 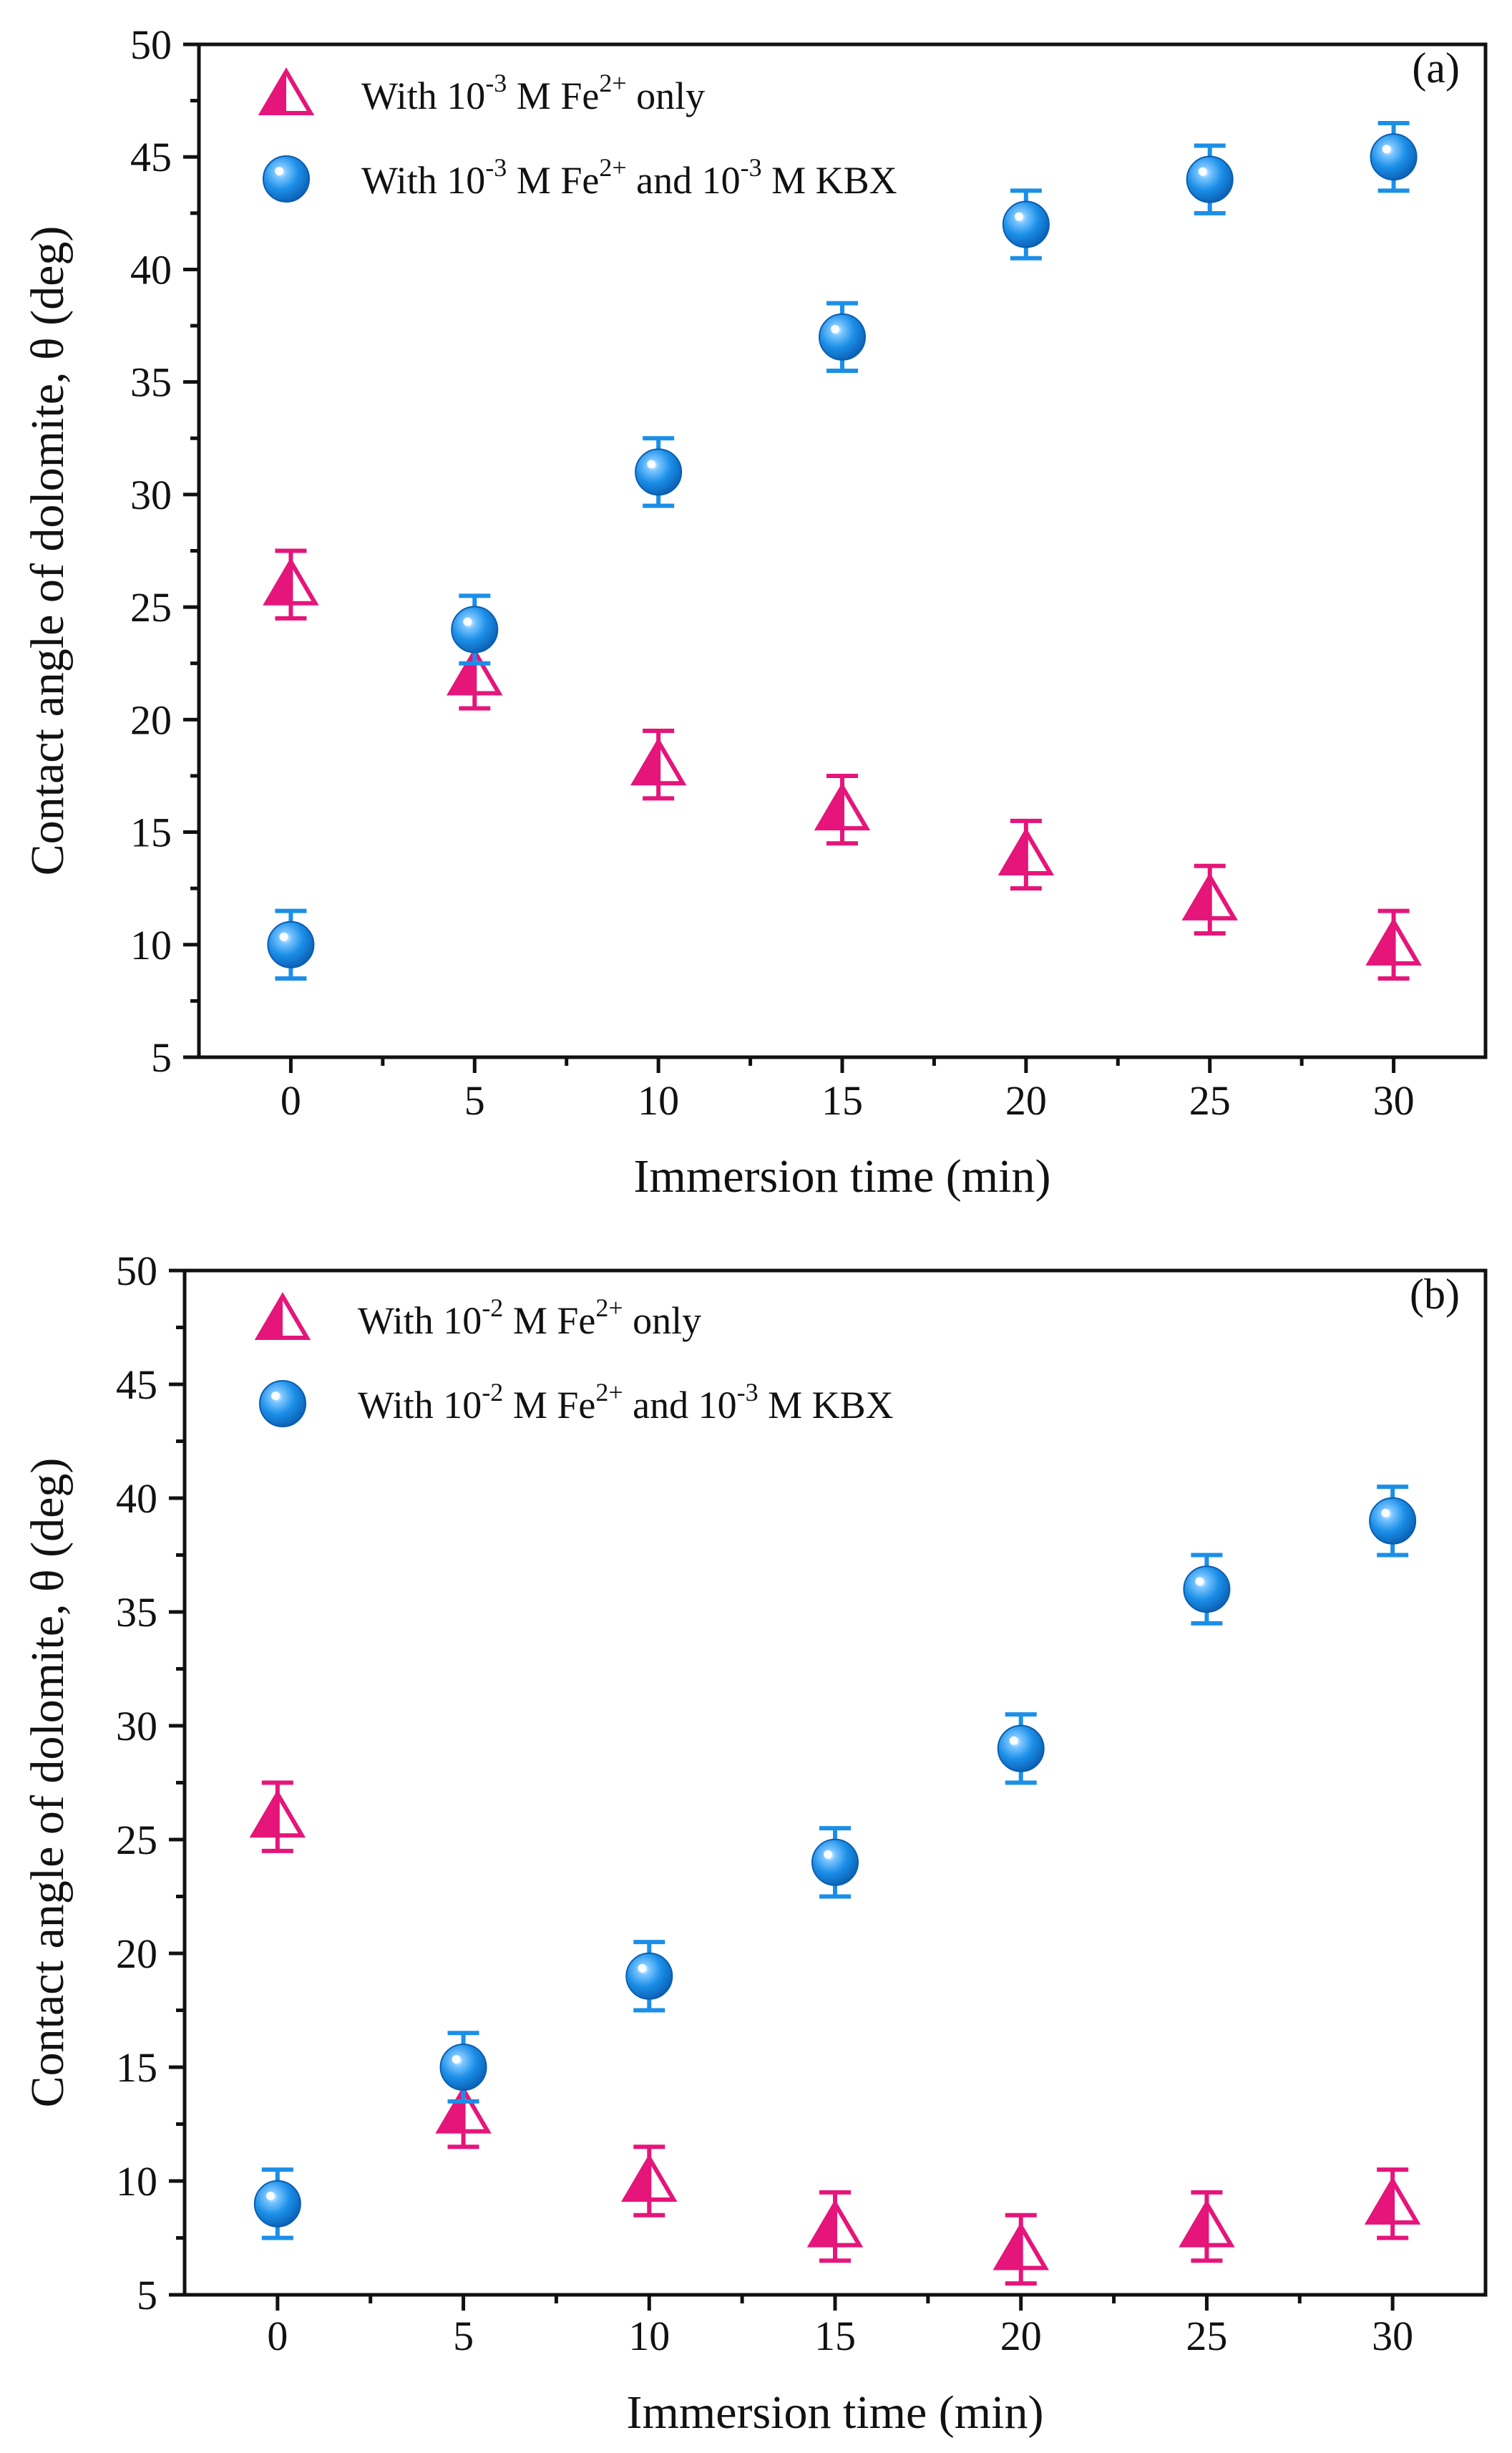 What do you see at coordinates (1435, 1294) in the screenshot?
I see `panel-label: (b)` at bounding box center [1435, 1294].